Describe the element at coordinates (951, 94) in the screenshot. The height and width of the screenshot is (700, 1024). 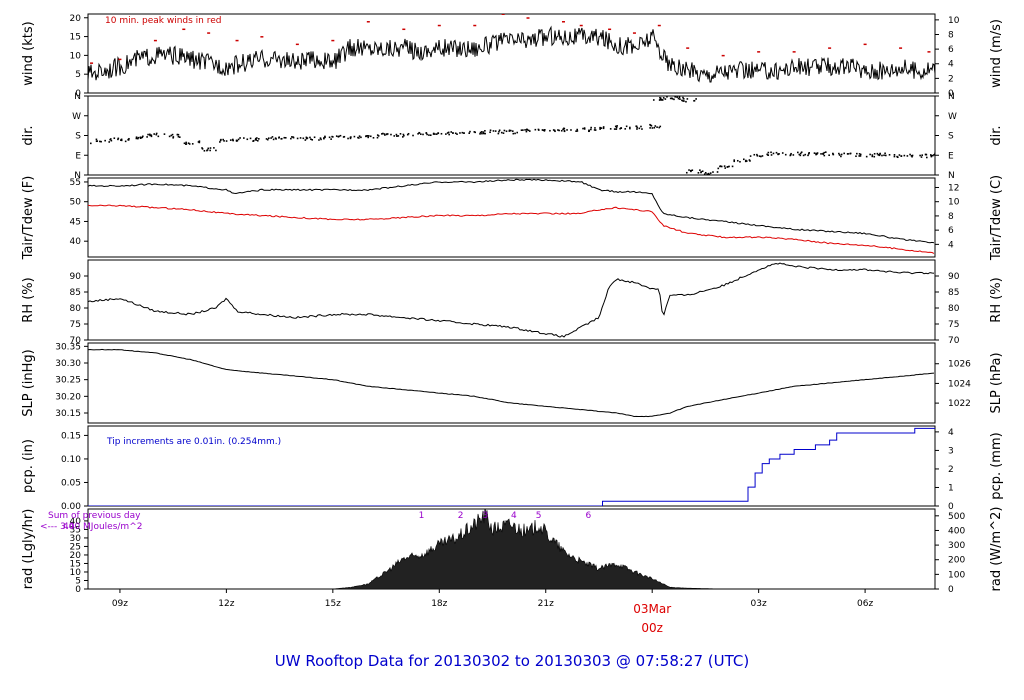
I see `wind-right-tick-label: 0` at that location.